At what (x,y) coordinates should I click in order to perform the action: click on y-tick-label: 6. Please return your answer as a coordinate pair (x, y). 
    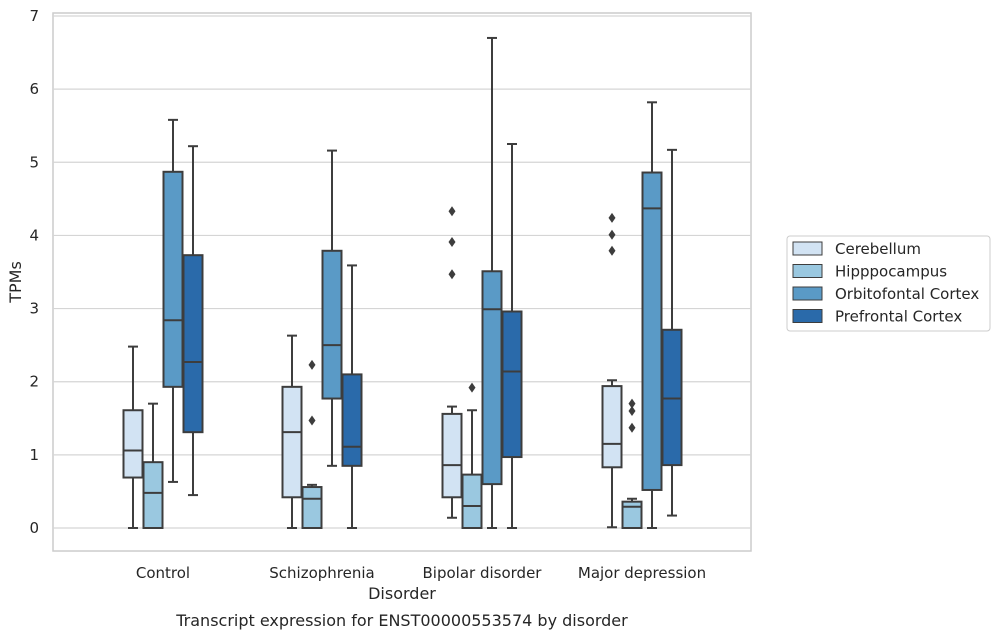
    Looking at the image, I should click on (34, 89).